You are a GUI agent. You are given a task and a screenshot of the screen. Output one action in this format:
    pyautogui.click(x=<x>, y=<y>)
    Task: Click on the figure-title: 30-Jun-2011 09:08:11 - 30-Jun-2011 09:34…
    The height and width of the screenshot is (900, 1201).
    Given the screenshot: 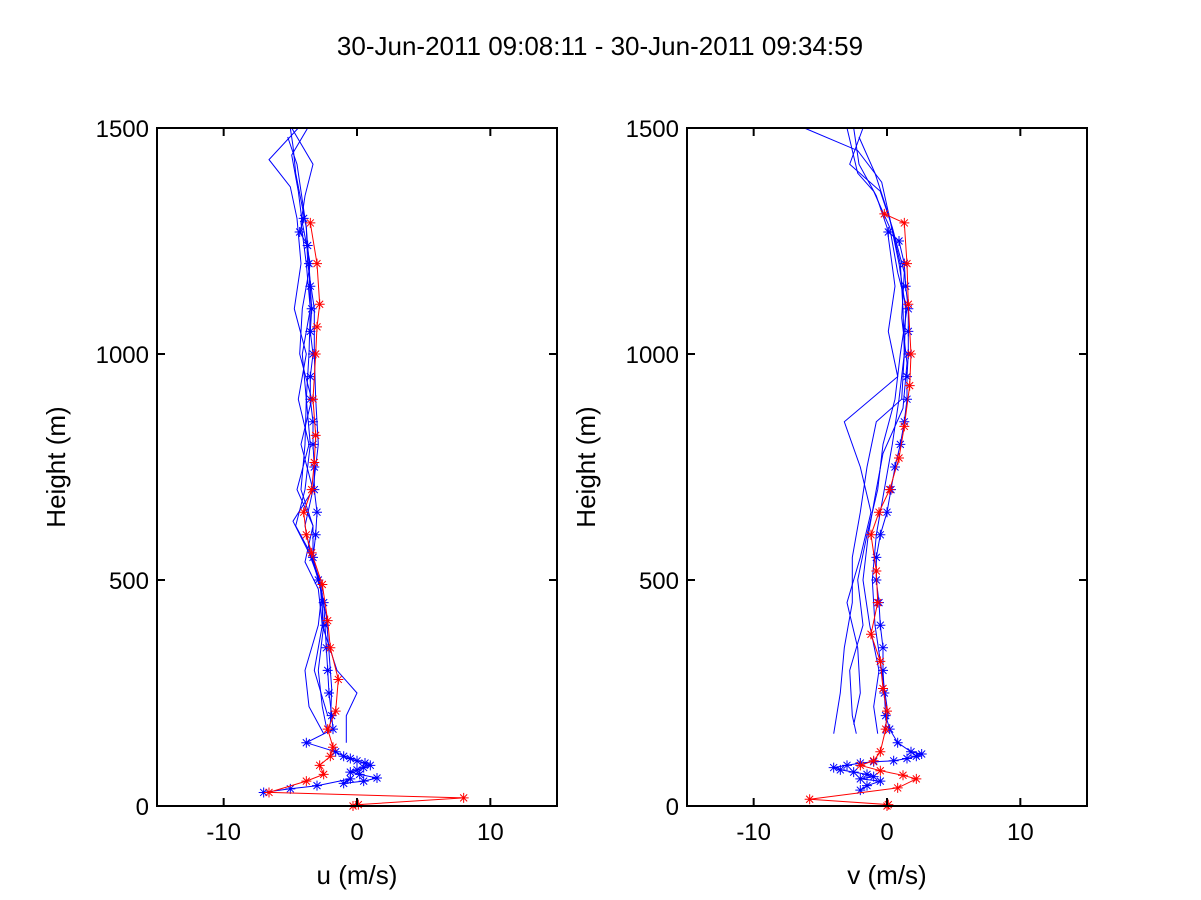 What is the action you would take?
    pyautogui.click(x=600, y=46)
    